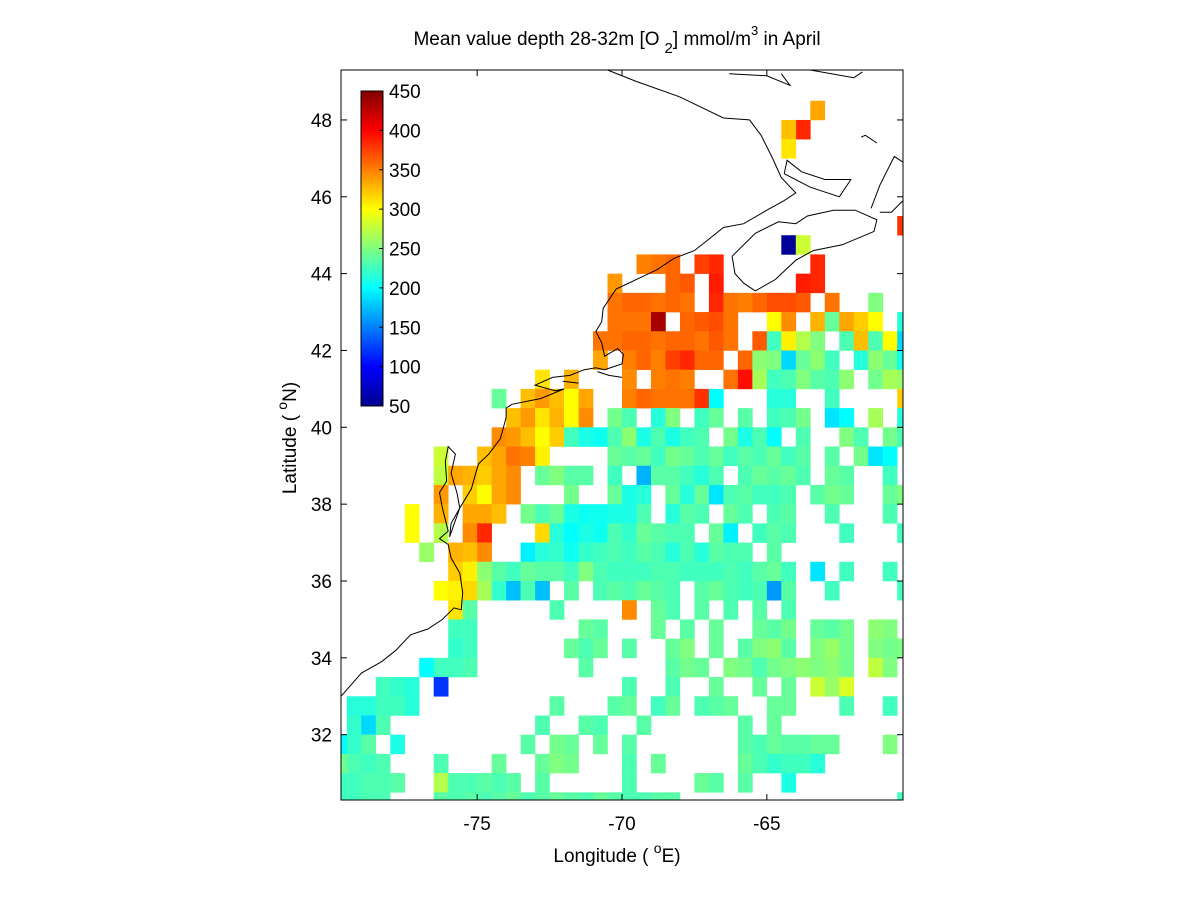  I want to click on y-tick-label: 42, so click(321, 351).